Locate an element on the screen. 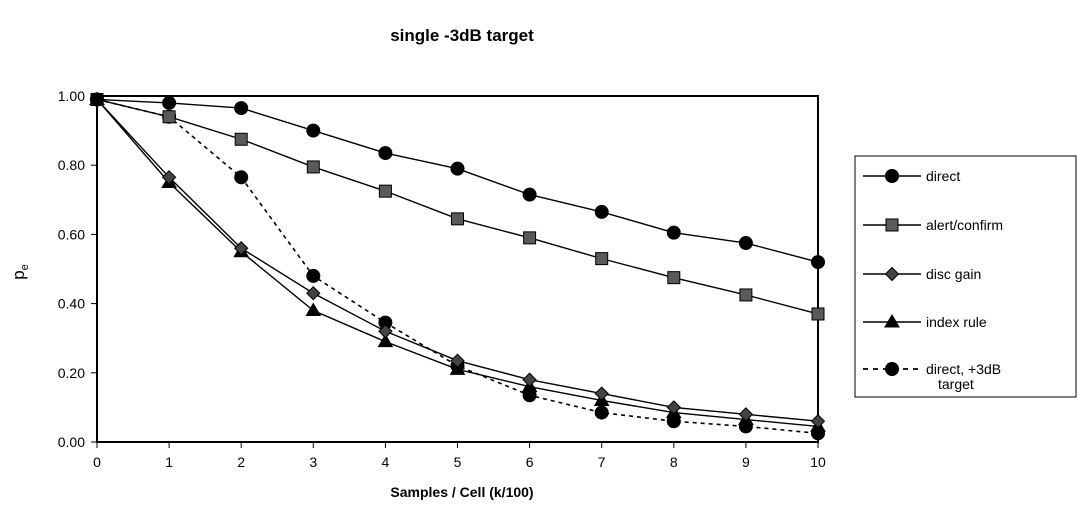 This screenshot has width=1077, height=506. y-axis-label-group: pe is located at coordinates (20, 272).